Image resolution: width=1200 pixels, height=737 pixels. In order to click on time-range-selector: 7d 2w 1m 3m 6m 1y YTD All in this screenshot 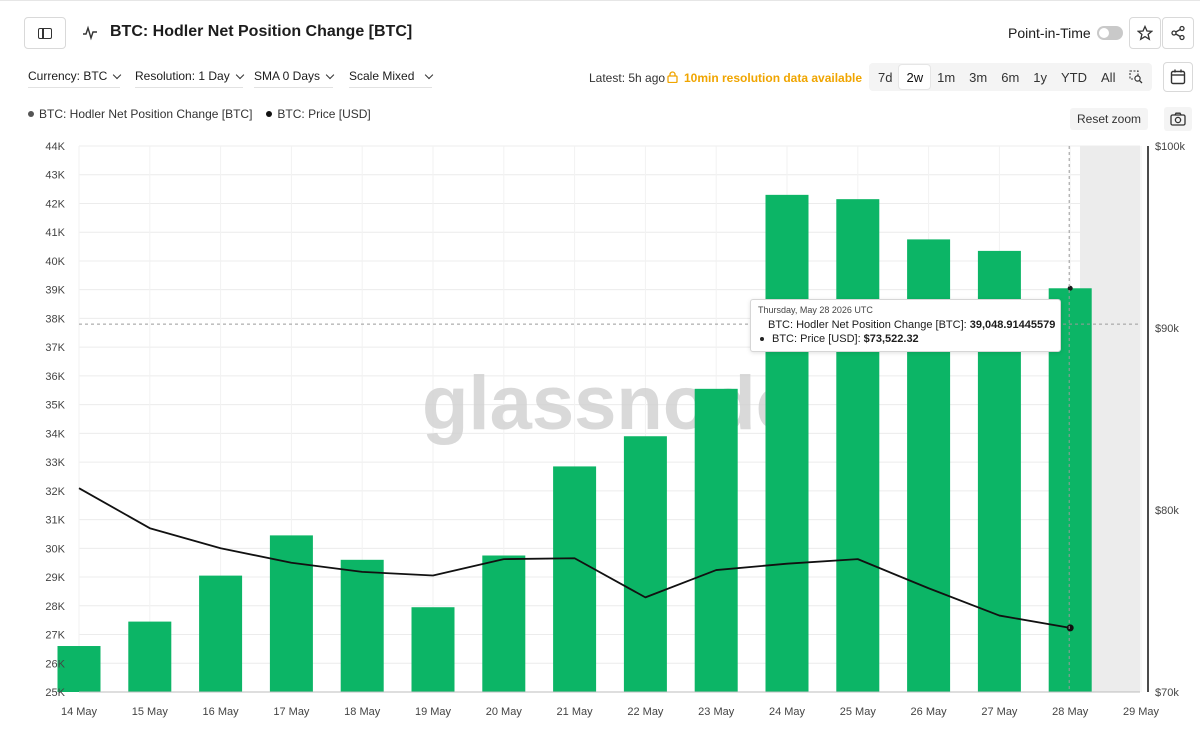, I will do `click(1011, 77)`.